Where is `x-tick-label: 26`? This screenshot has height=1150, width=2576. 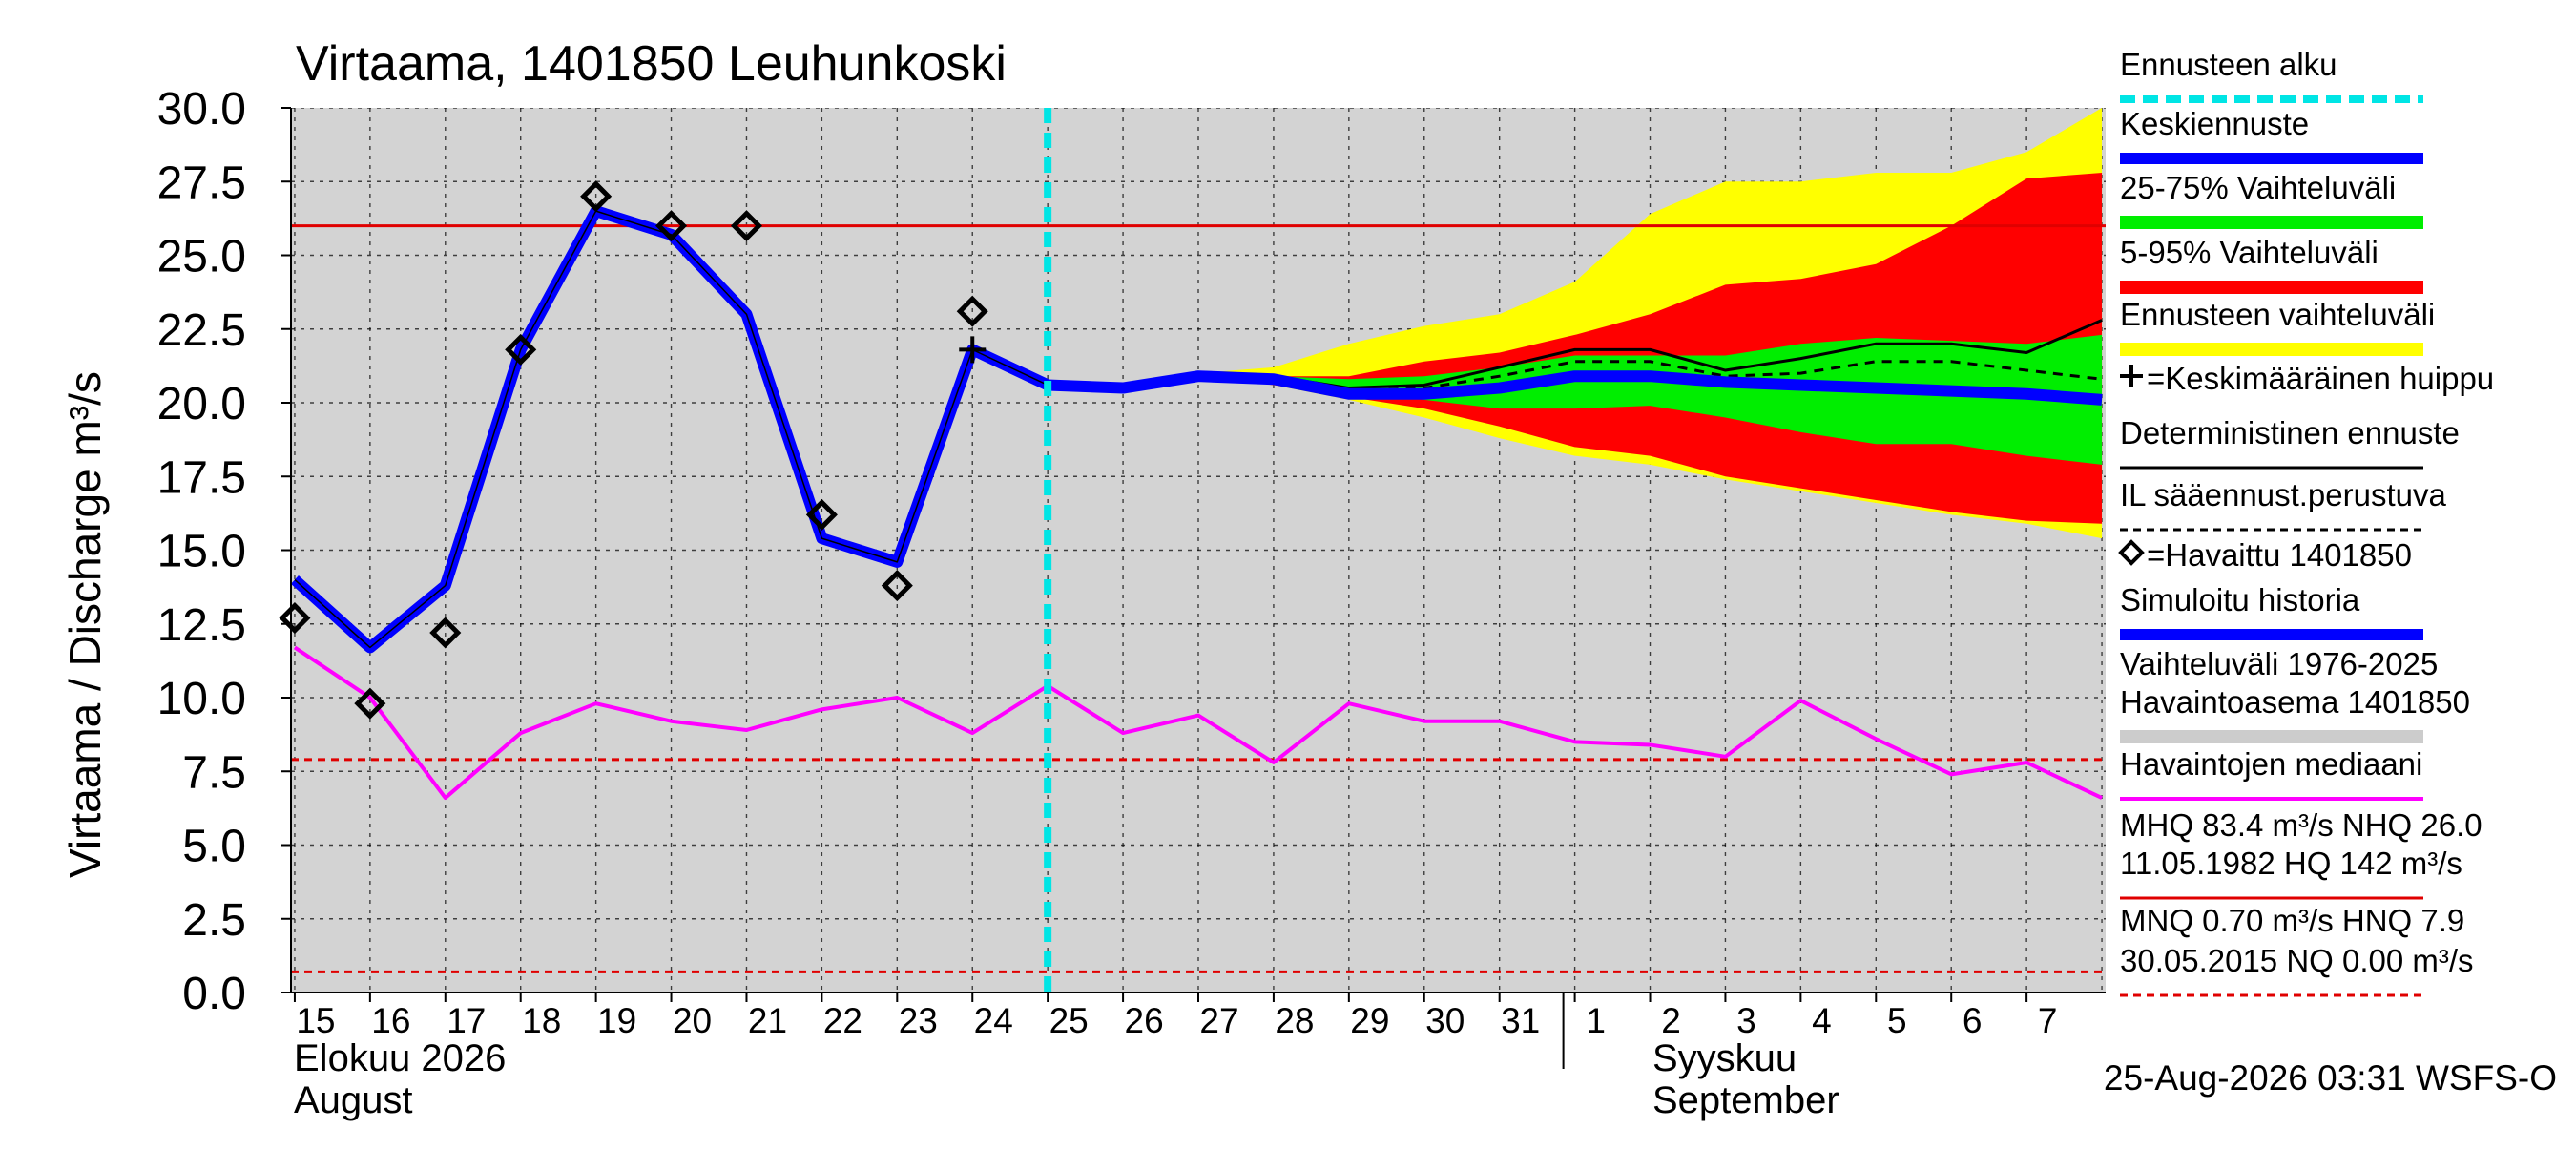 x-tick-label: 26 is located at coordinates (1144, 1020).